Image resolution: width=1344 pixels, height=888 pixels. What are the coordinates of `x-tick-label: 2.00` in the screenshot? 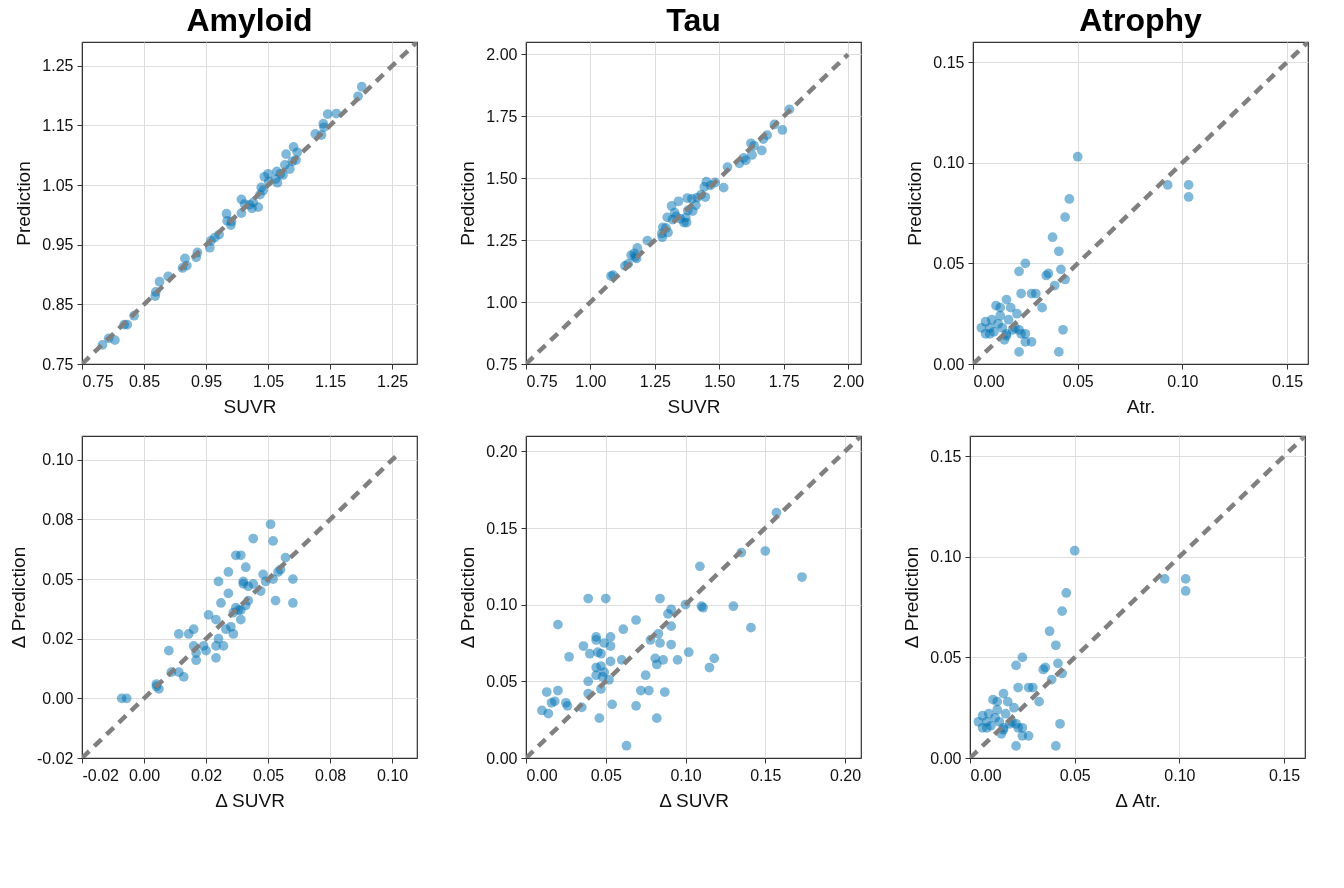 It's located at (849, 381).